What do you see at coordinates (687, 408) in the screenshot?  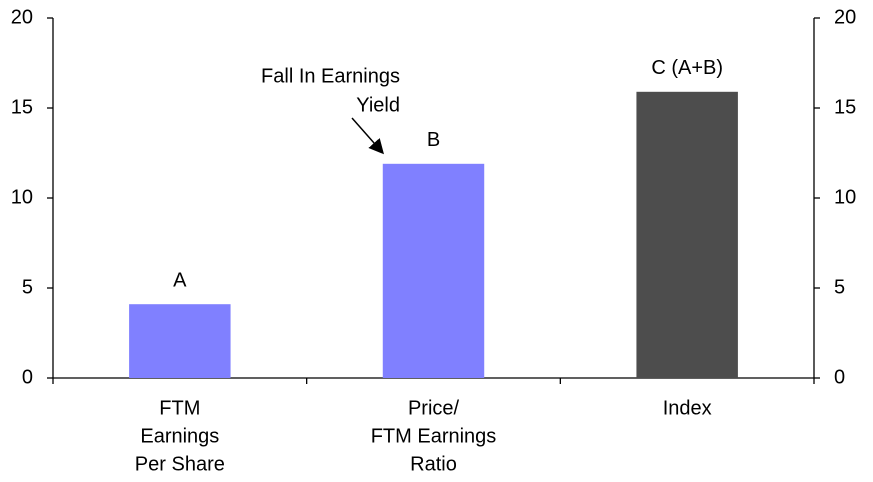 I see `x-tick-label: Index` at bounding box center [687, 408].